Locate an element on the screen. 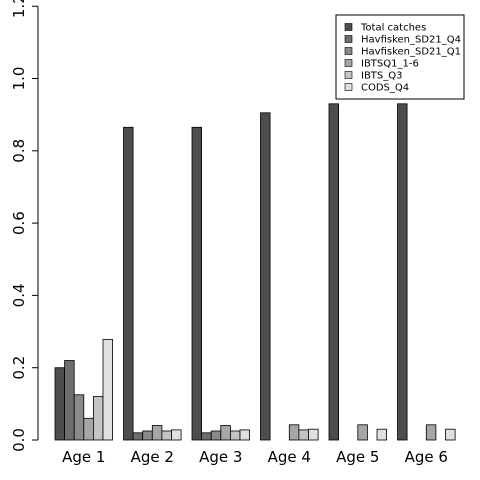 The width and height of the screenshot is (480, 480). legend-label: Havfisken_SD21_Q1 is located at coordinates (411, 52).